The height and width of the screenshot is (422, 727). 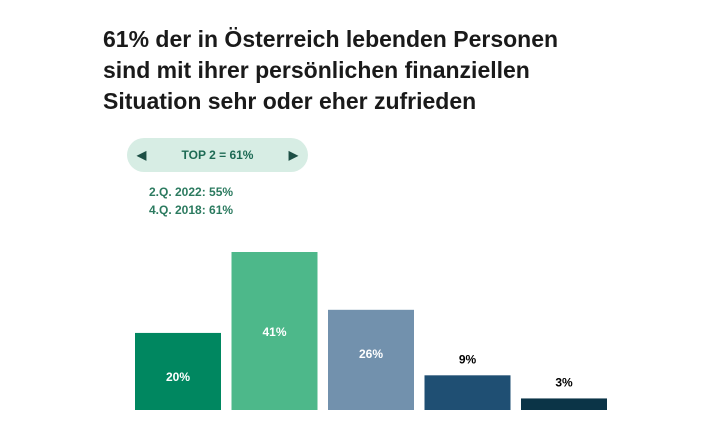 What do you see at coordinates (142, 155) in the screenshot?
I see `left-triangle-icon: ◀` at bounding box center [142, 155].